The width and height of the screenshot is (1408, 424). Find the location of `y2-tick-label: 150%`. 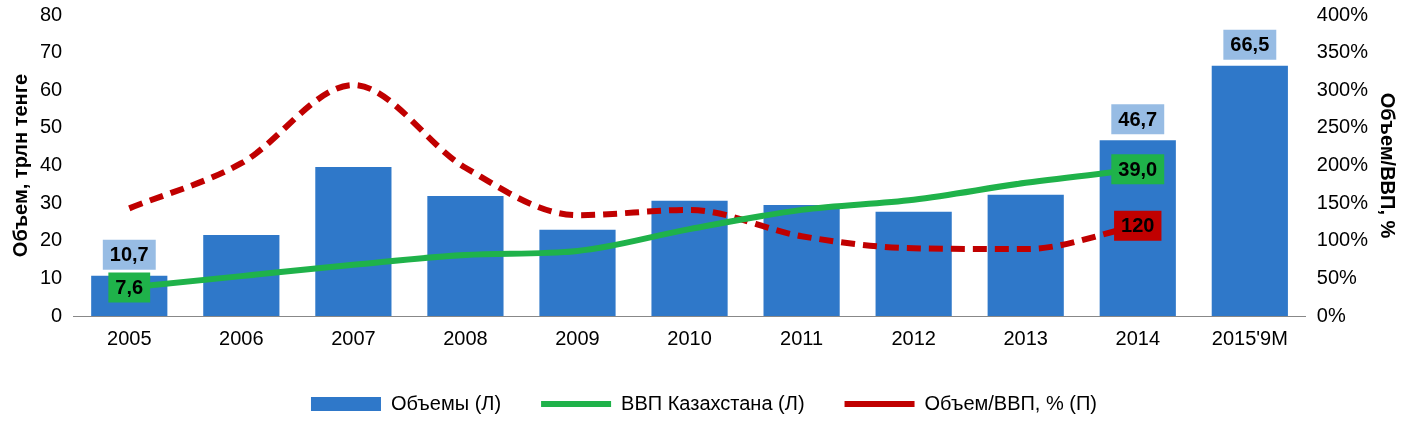

y2-tick-label: 150% is located at coordinates (1342, 201).